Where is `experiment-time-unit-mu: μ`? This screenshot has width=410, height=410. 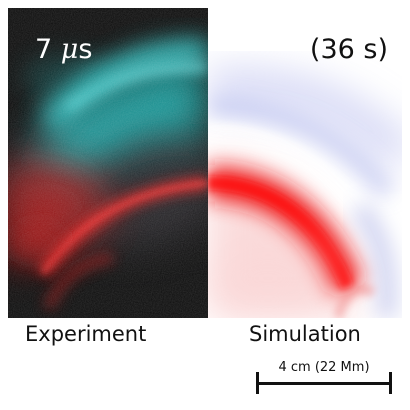 experiment-time-unit-mu: μ is located at coordinates (69, 49).